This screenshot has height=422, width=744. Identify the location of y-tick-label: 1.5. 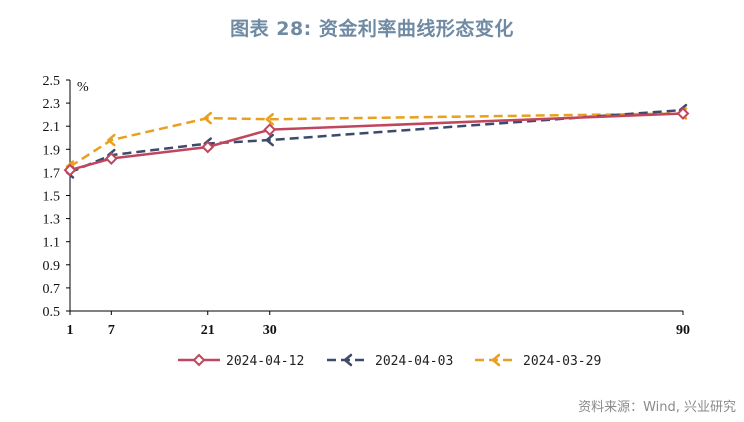
(52, 197).